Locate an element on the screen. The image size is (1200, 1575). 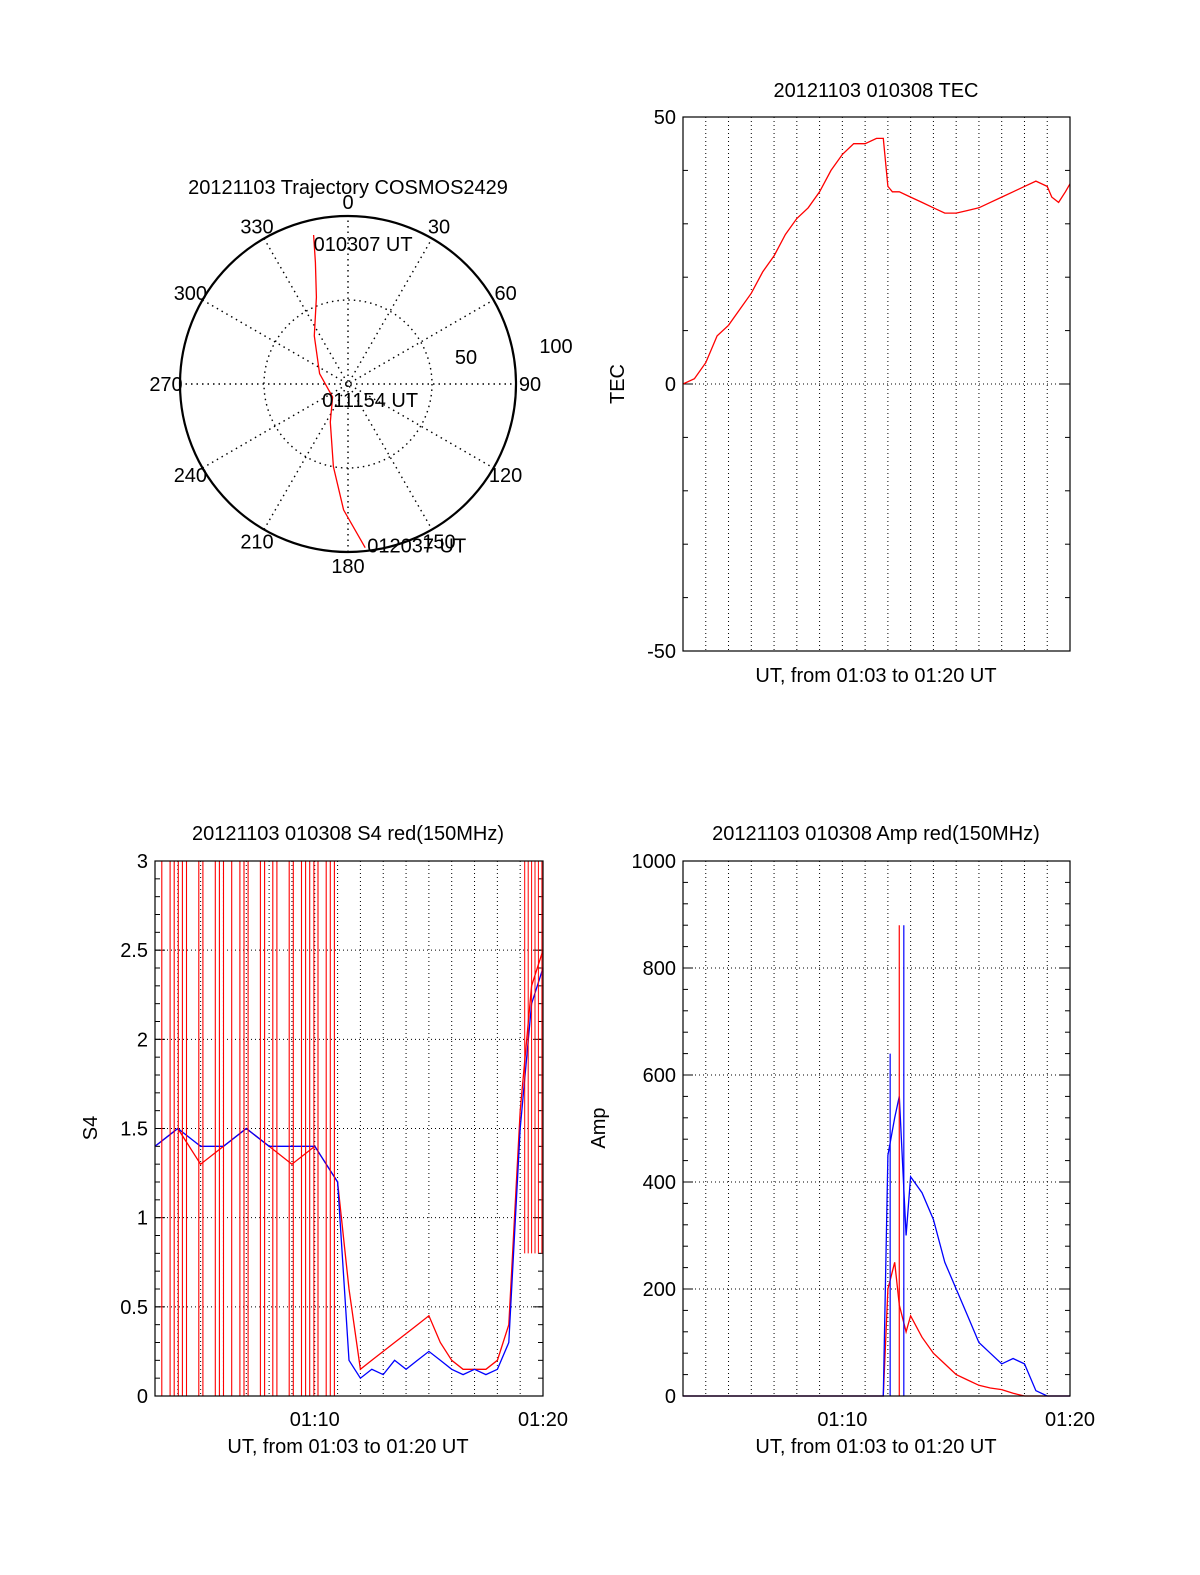
trajectory-title: 20121103 Trajectory COSMOS2429 is located at coordinates (348, 188).